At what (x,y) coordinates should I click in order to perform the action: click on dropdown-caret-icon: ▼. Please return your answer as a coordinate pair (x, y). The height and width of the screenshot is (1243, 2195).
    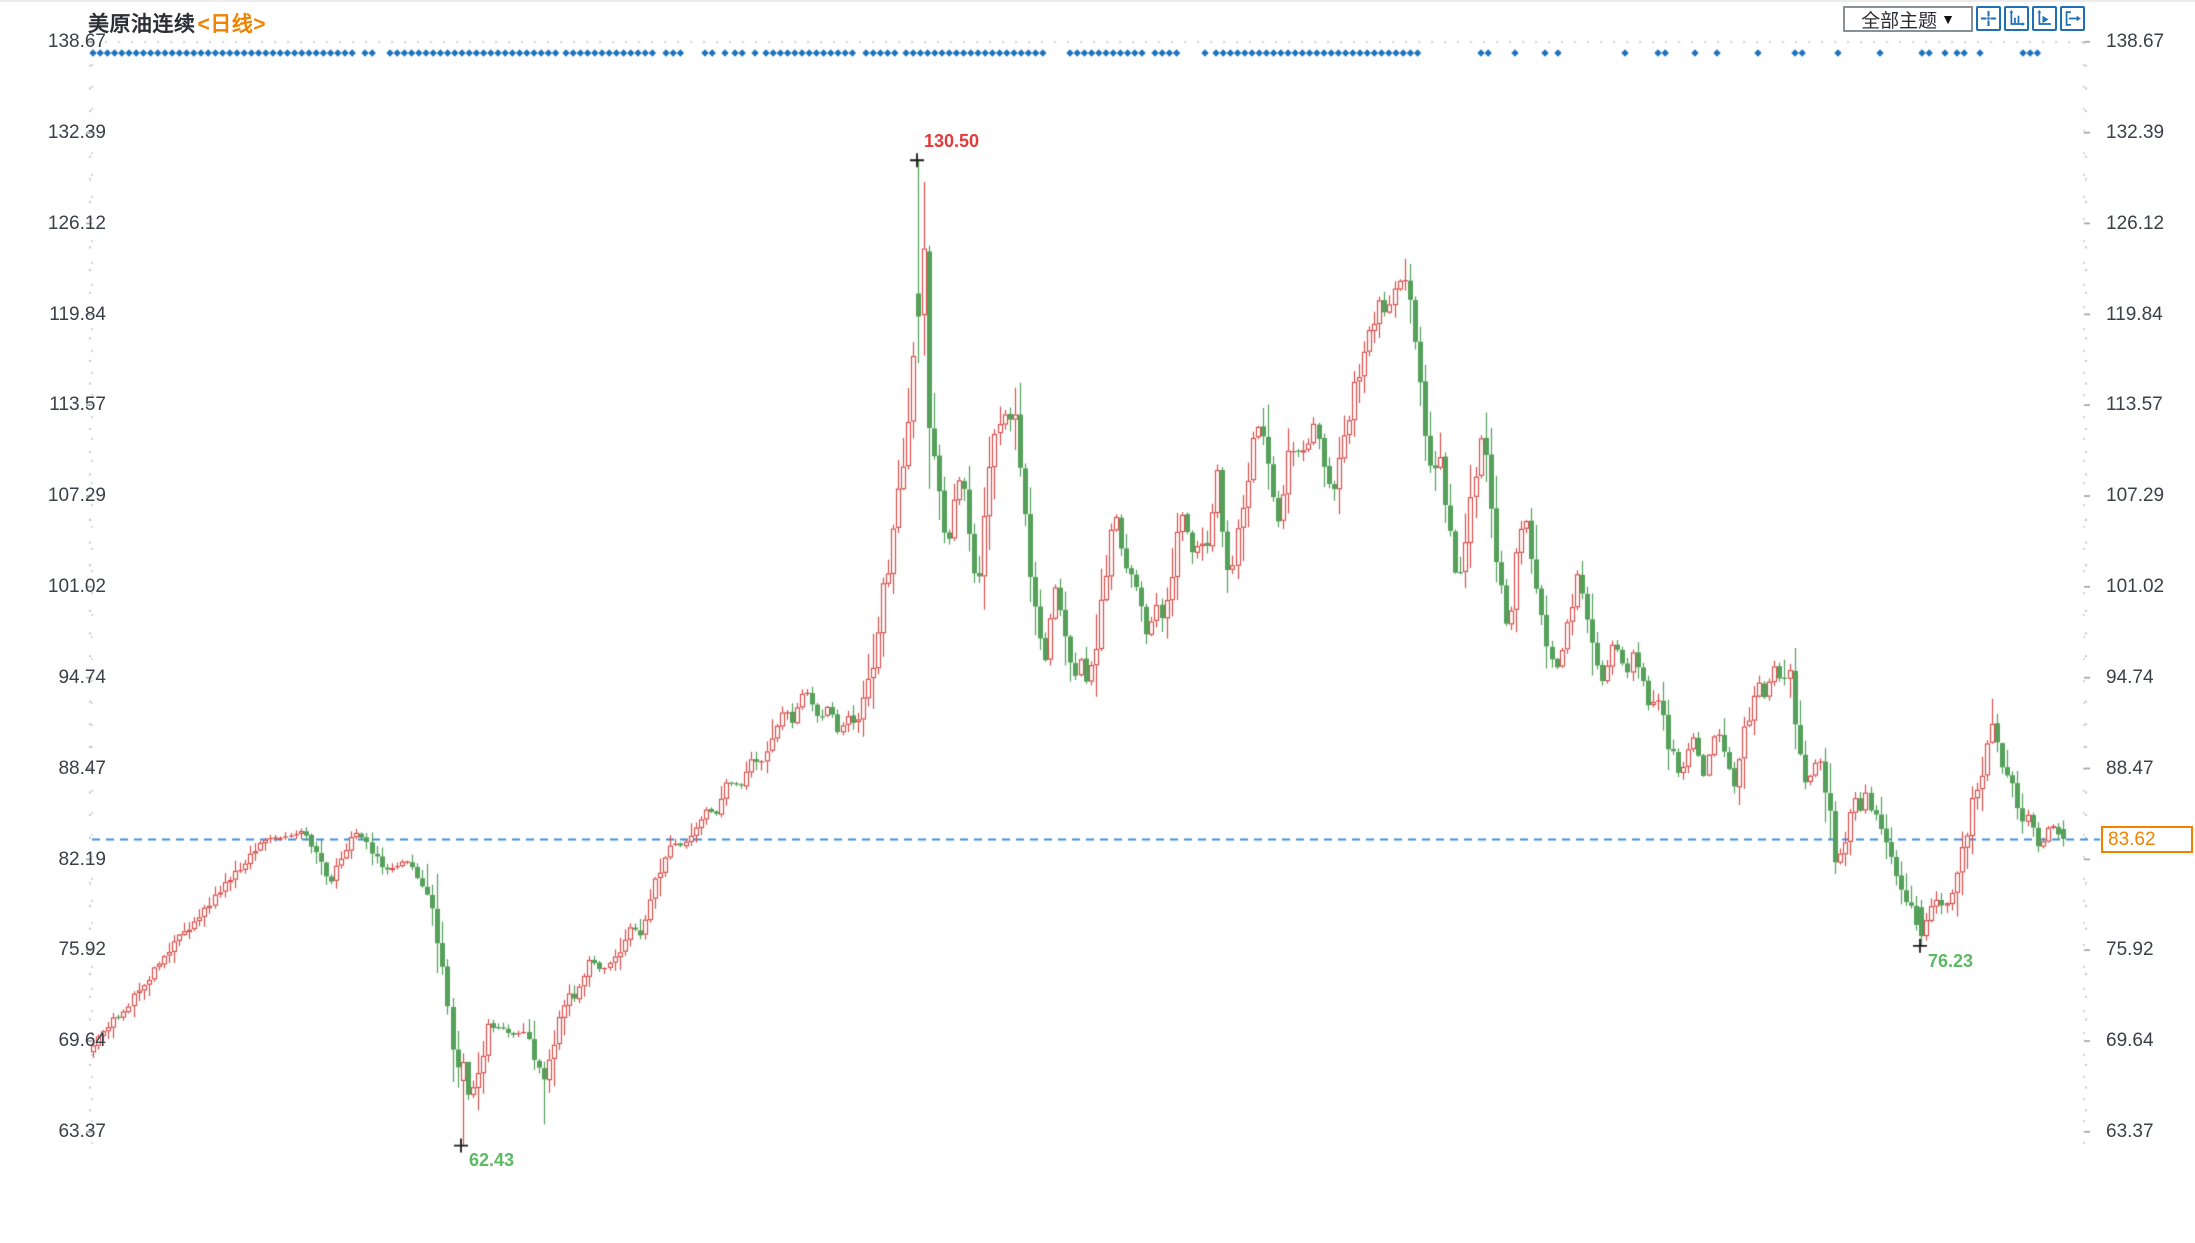
    Looking at the image, I should click on (1948, 19).